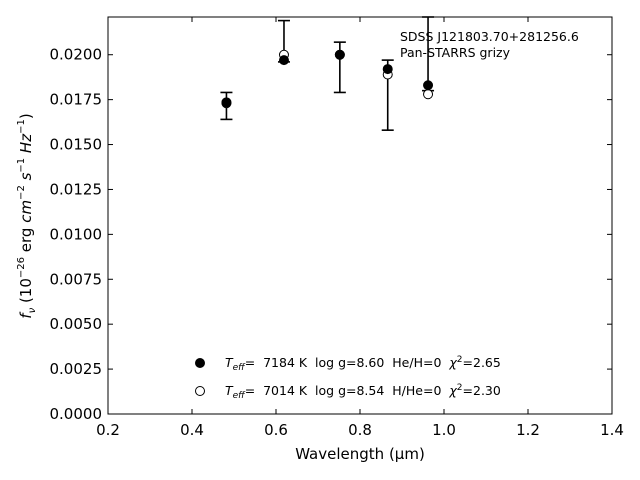  I want to click on x-tick-label: 0.2, so click(108, 430).